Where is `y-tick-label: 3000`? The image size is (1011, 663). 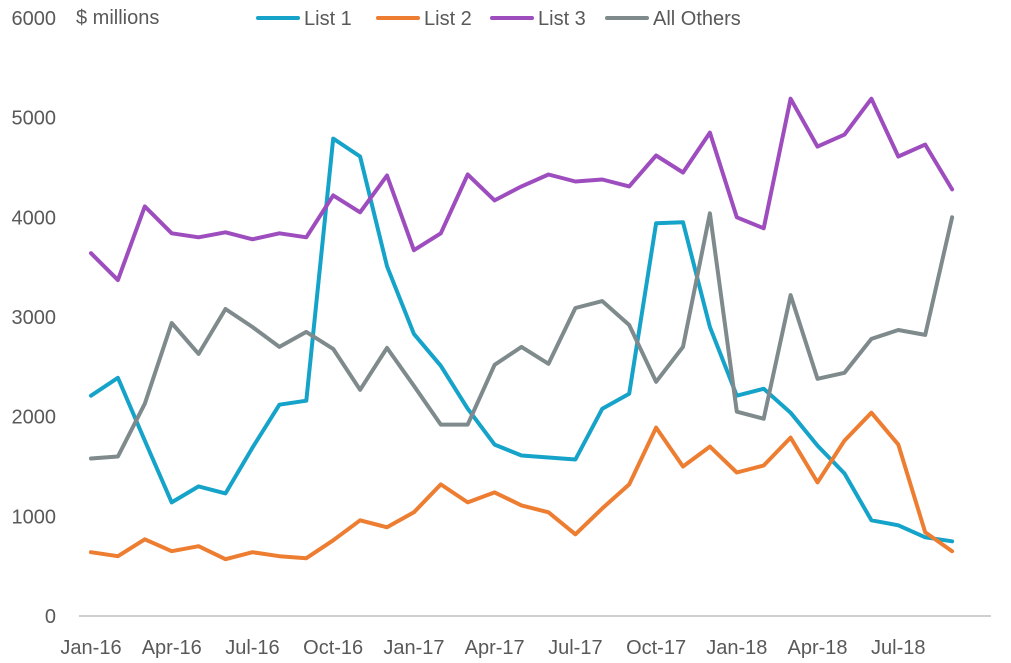
y-tick-label: 3000 is located at coordinates (34, 318).